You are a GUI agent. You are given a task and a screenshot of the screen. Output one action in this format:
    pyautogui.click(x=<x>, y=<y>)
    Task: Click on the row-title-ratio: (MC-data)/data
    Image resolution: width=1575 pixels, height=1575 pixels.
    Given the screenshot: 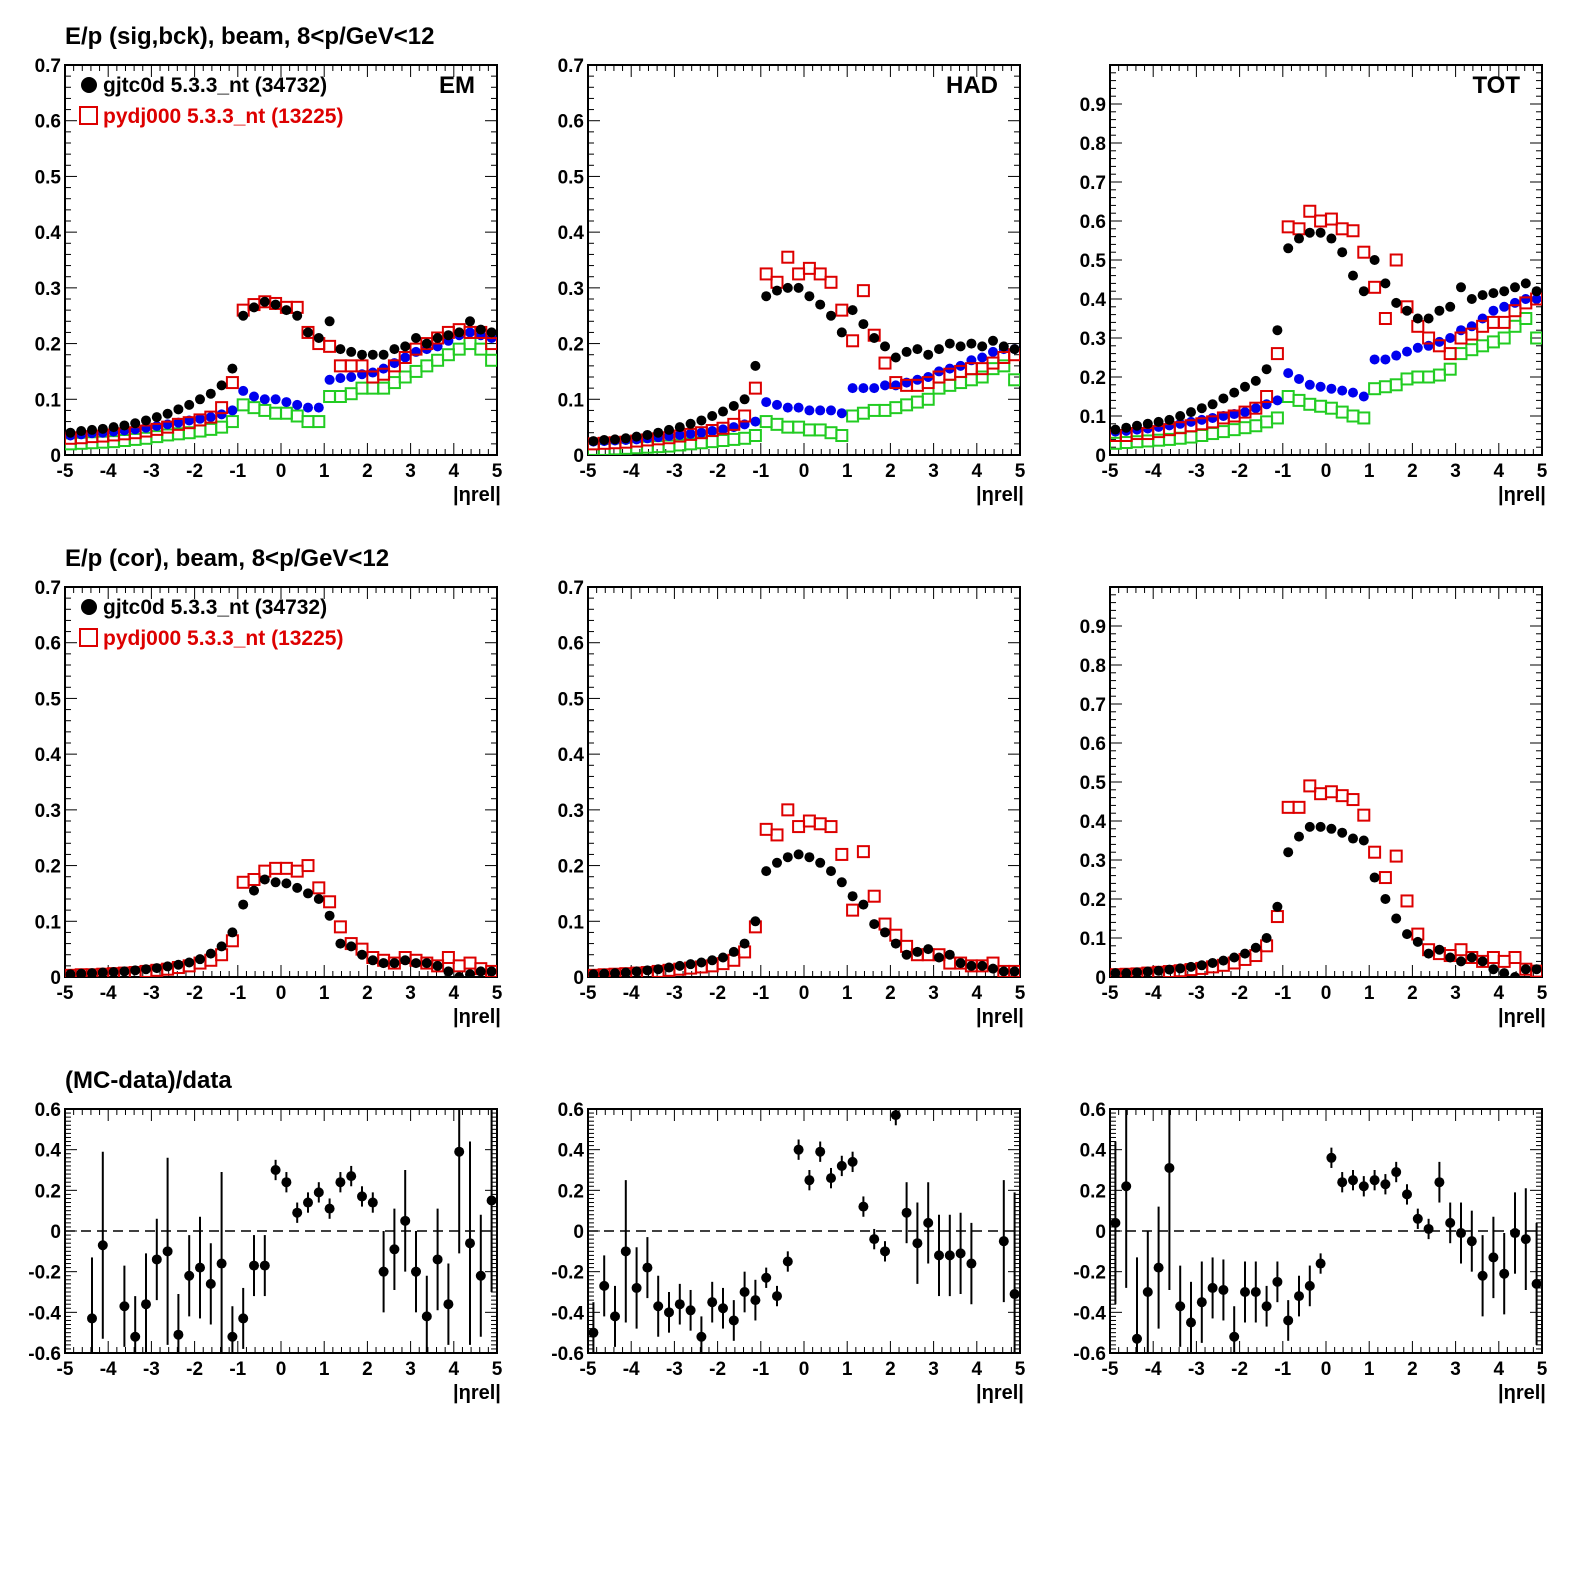 What is the action you would take?
    pyautogui.click(x=148, y=1080)
    